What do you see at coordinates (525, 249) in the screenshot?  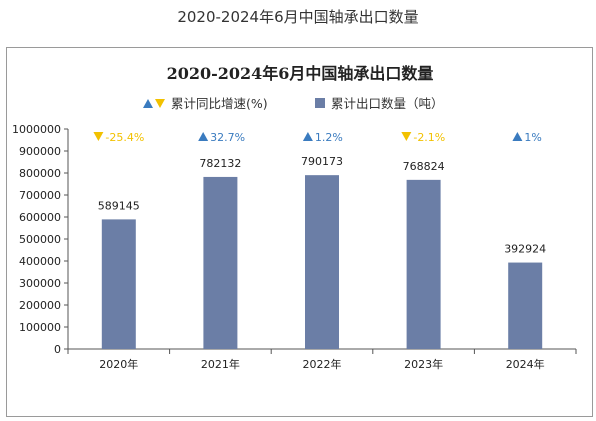 I see `bar-value-label: 392924` at bounding box center [525, 249].